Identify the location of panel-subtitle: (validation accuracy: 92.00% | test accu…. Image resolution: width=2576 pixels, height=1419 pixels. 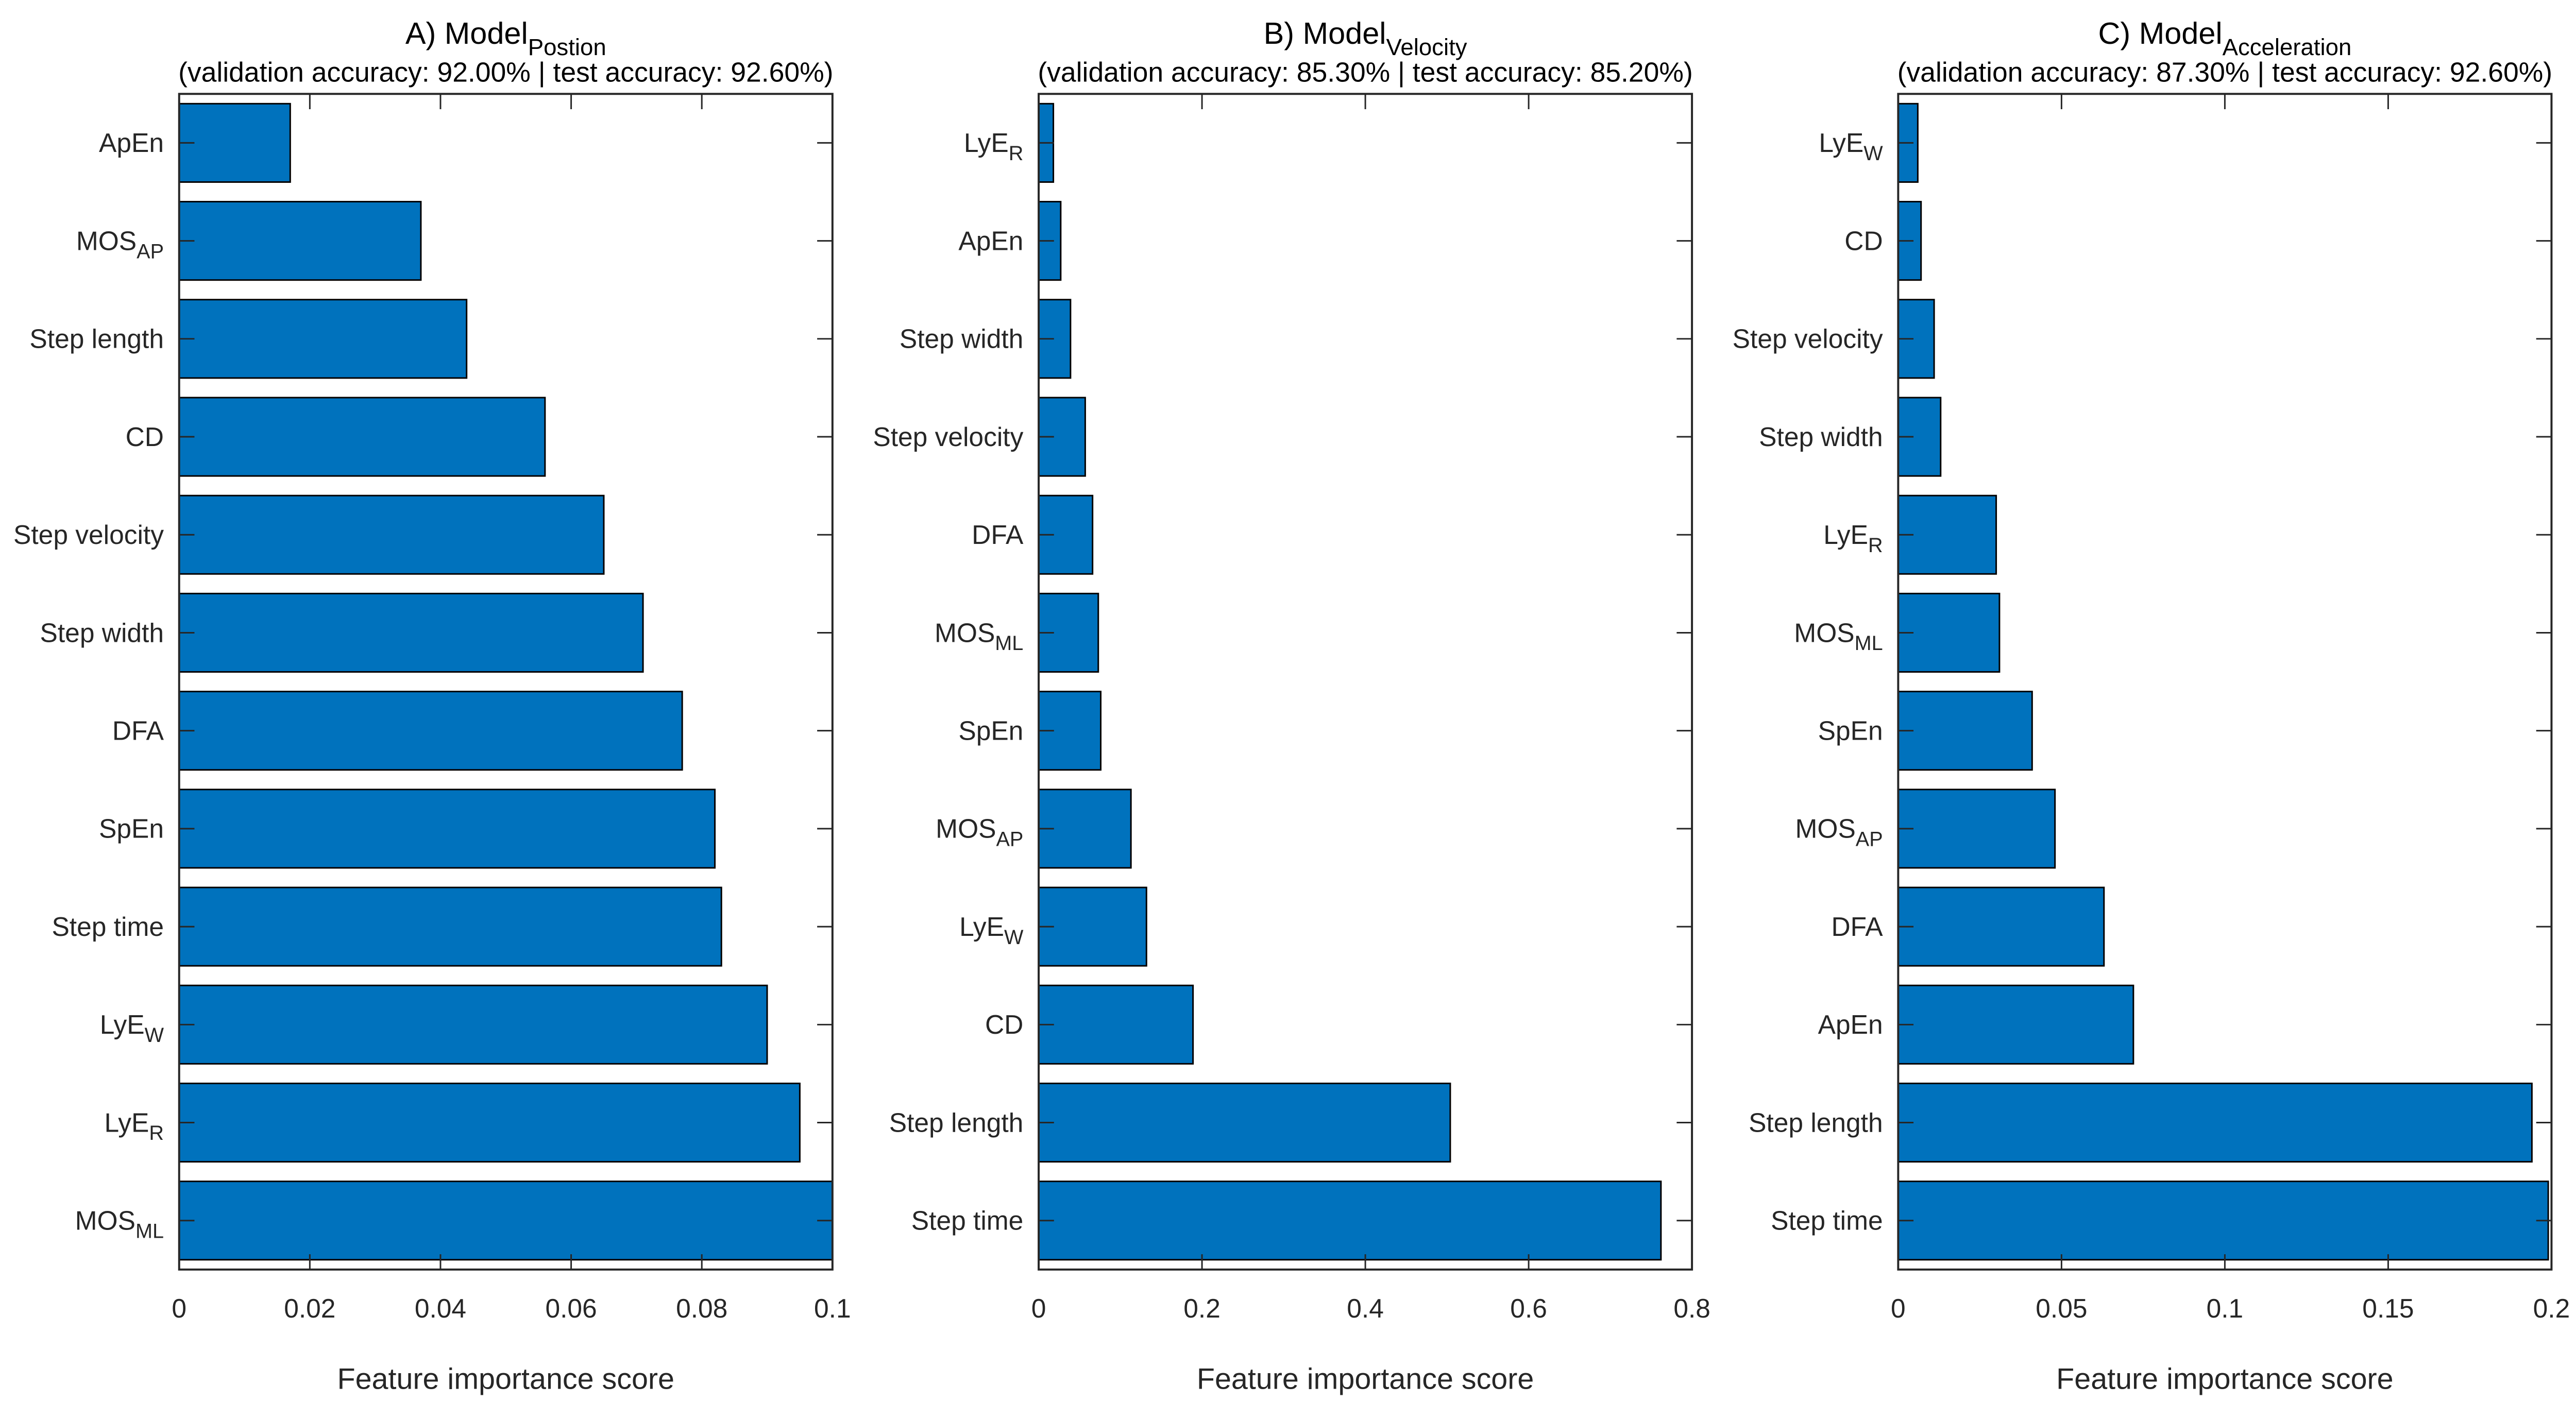
(505, 73).